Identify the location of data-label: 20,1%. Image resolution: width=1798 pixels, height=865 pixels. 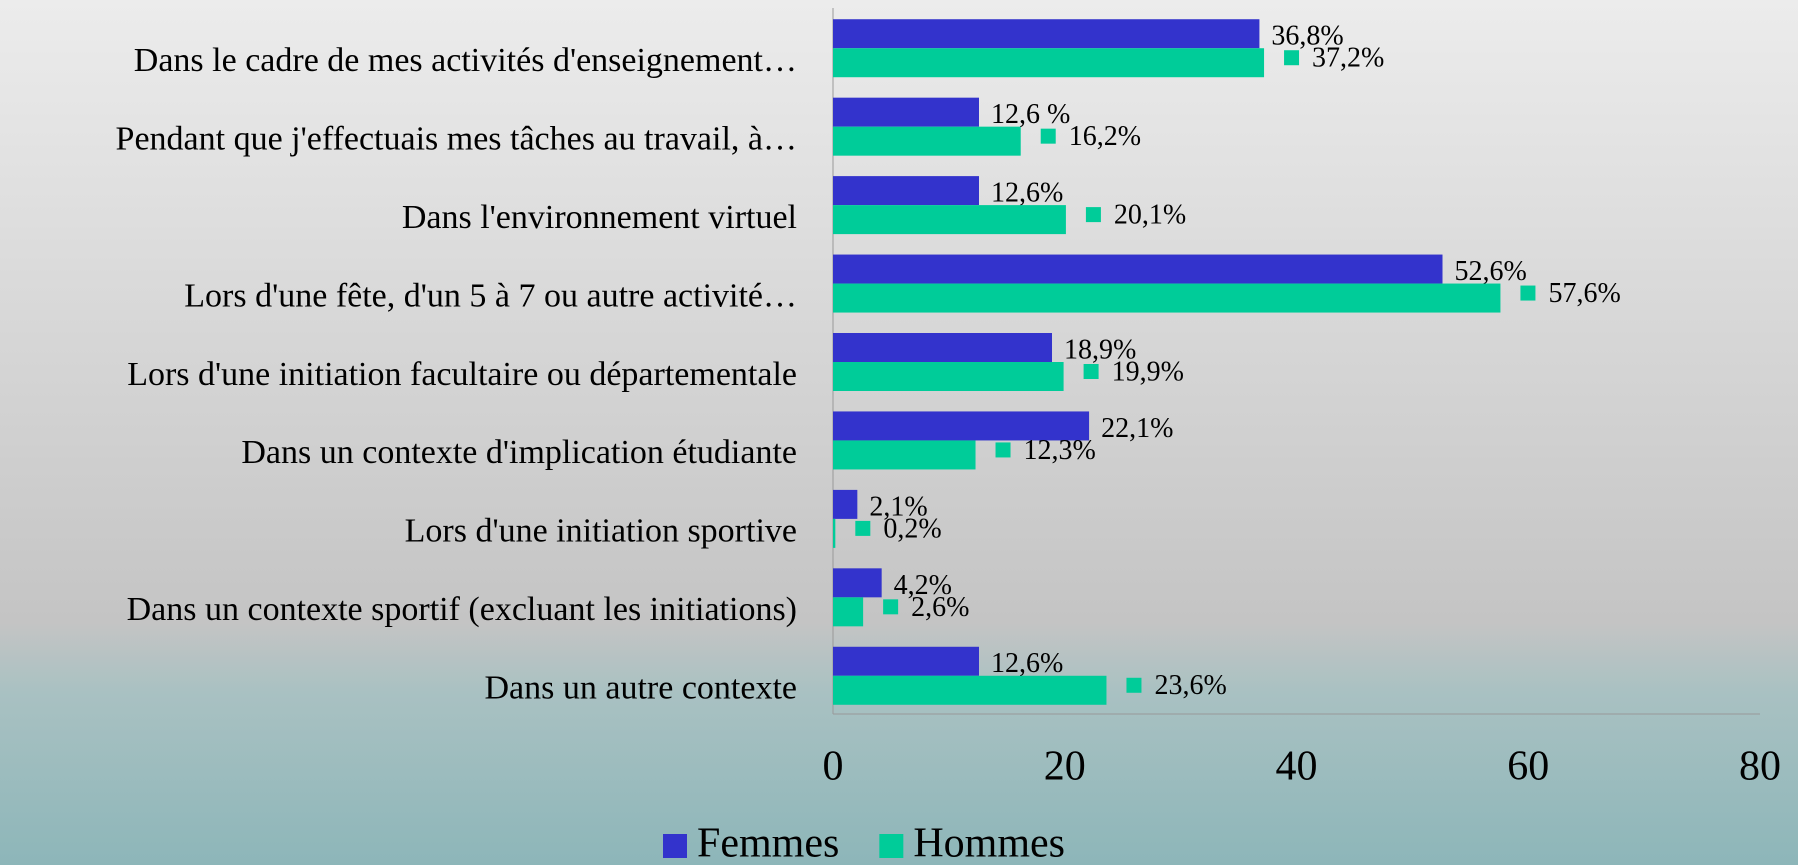
(1150, 215).